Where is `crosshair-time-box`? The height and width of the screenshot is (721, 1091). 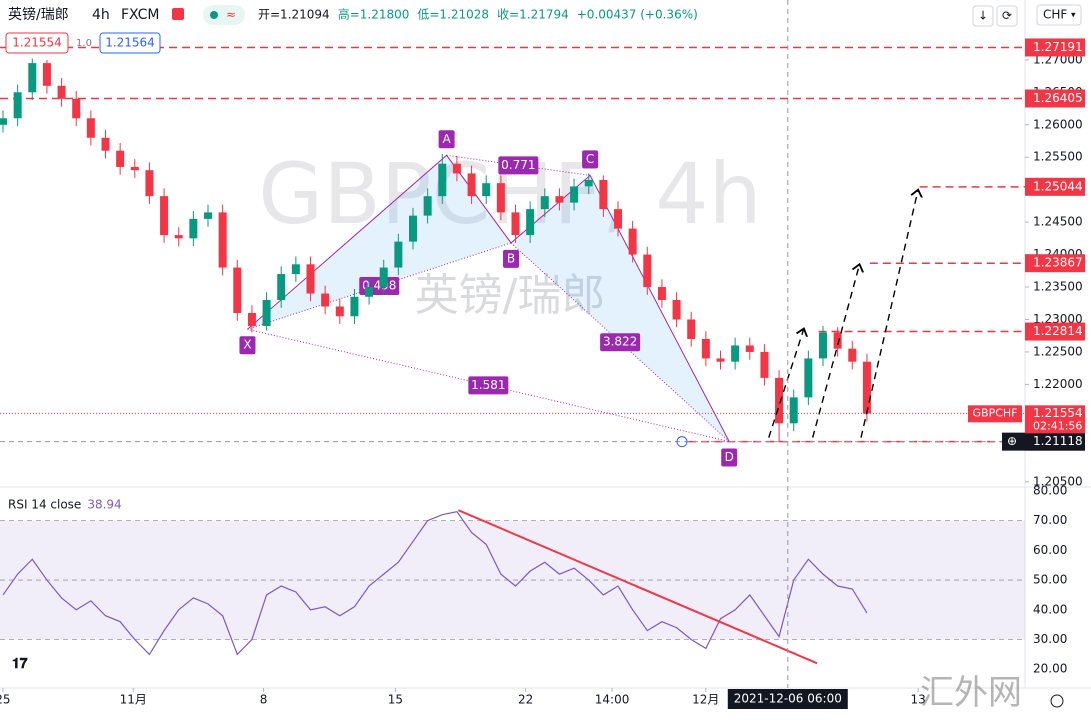
crosshair-time-box is located at coordinates (787, 699).